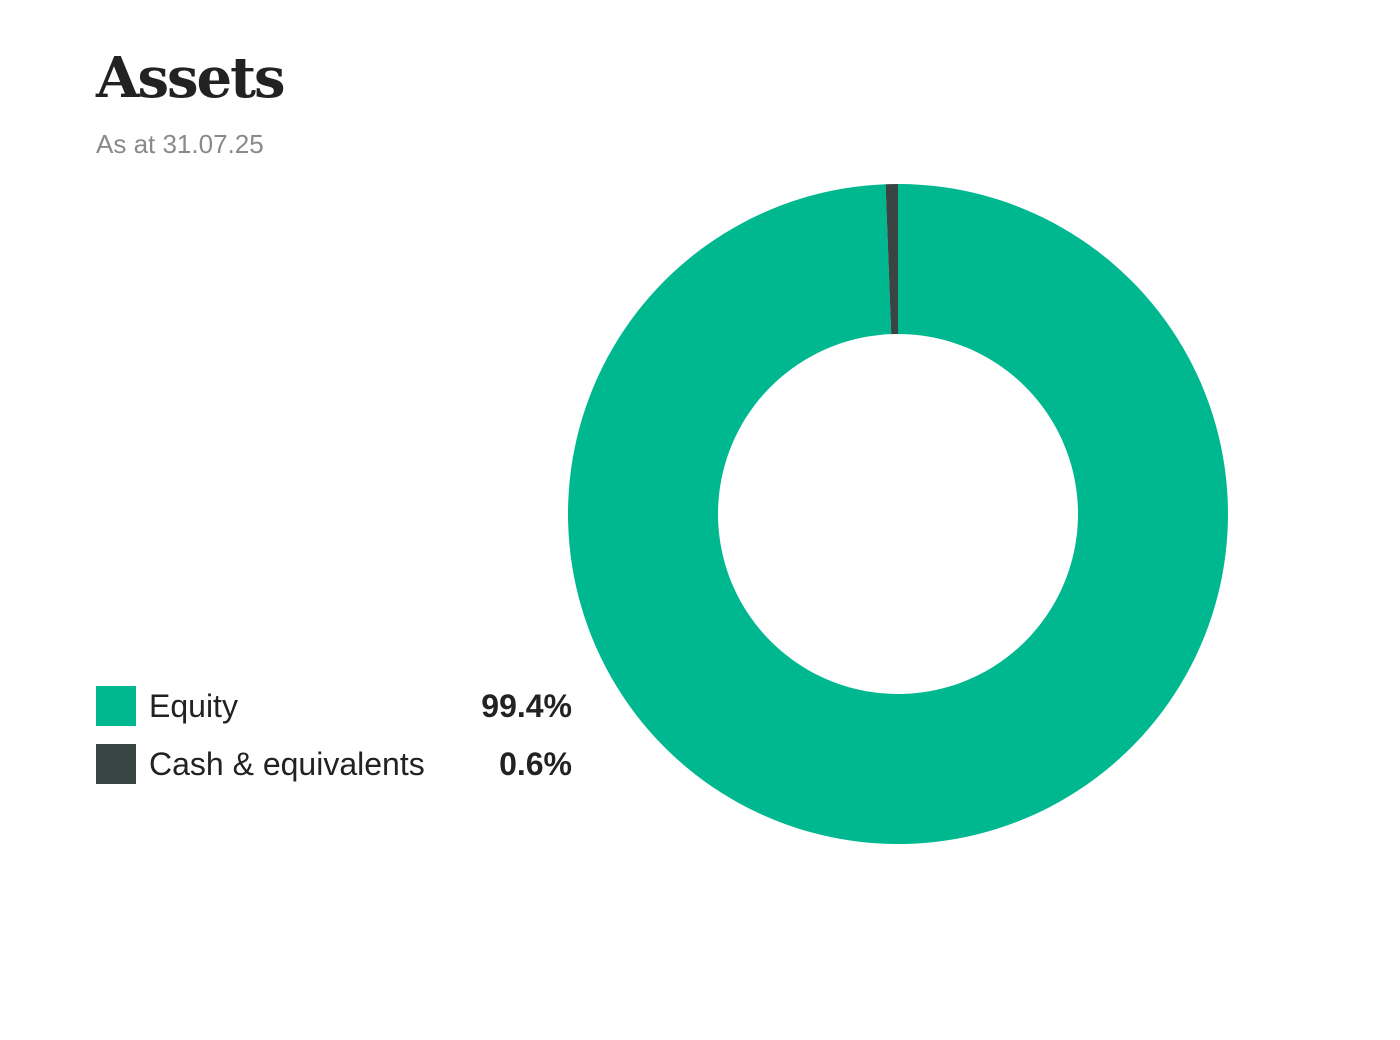  Describe the element at coordinates (334, 706) in the screenshot. I see `legend-item-equity: Equity 99.4%` at that location.